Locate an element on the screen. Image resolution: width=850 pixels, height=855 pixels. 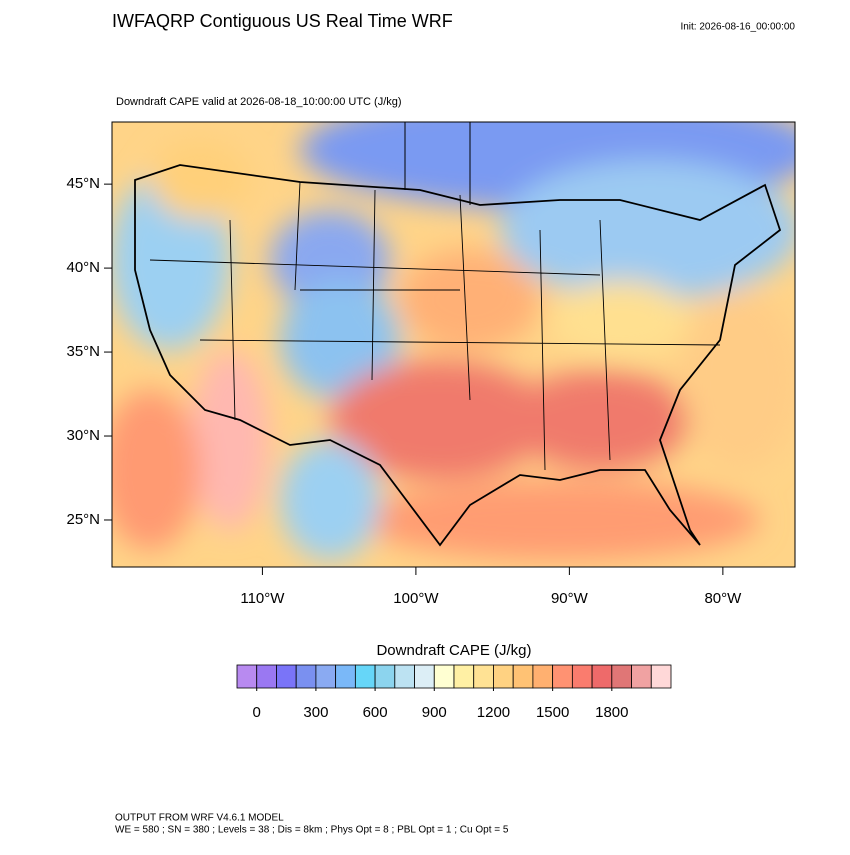
lat-tick-label: 30°N is located at coordinates (83, 435).